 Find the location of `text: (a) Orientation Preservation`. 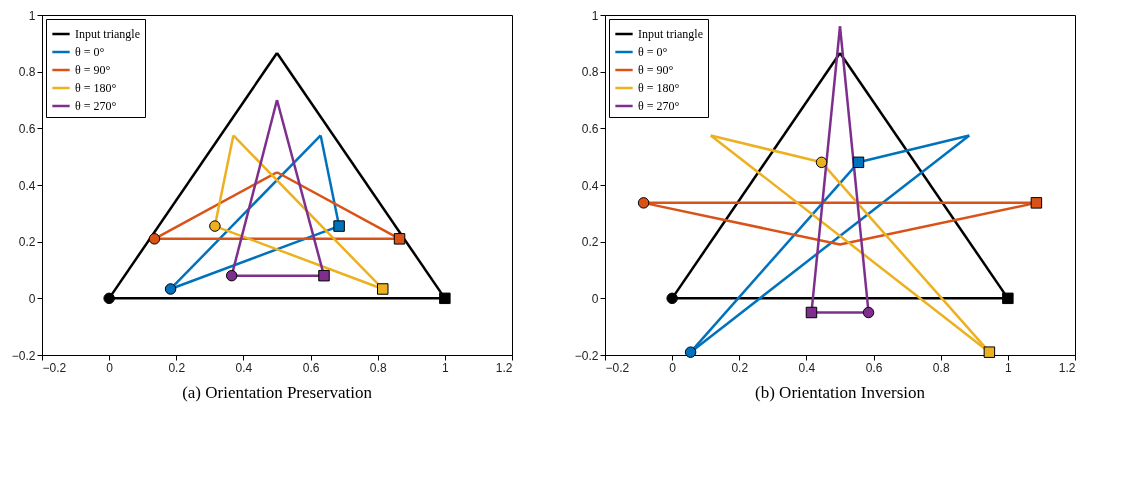

text: (a) Orientation Preservation is located at coordinates (277, 392).